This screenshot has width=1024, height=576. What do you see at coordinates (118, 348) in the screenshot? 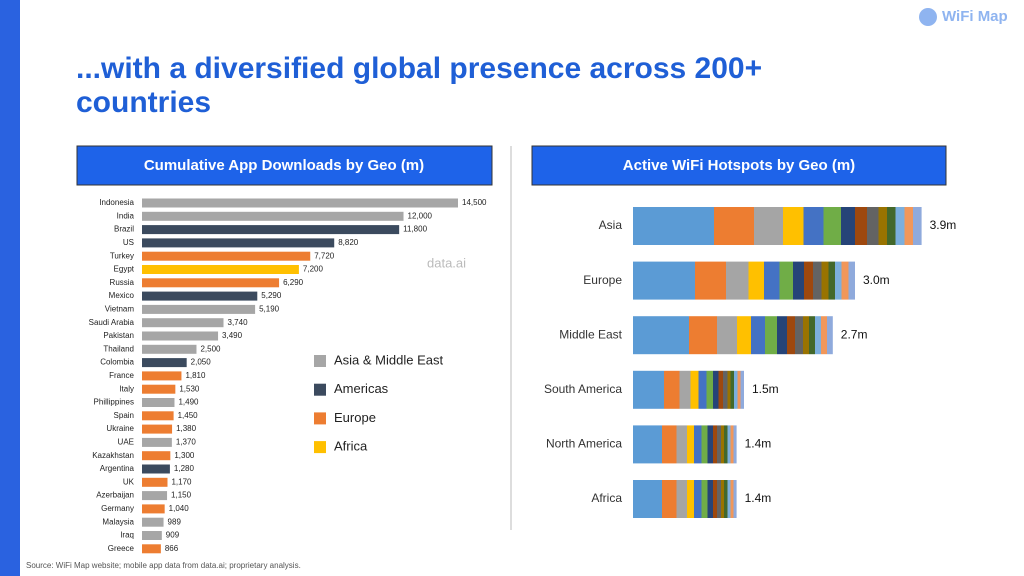
I see `category-label: Thailand` at bounding box center [118, 348].